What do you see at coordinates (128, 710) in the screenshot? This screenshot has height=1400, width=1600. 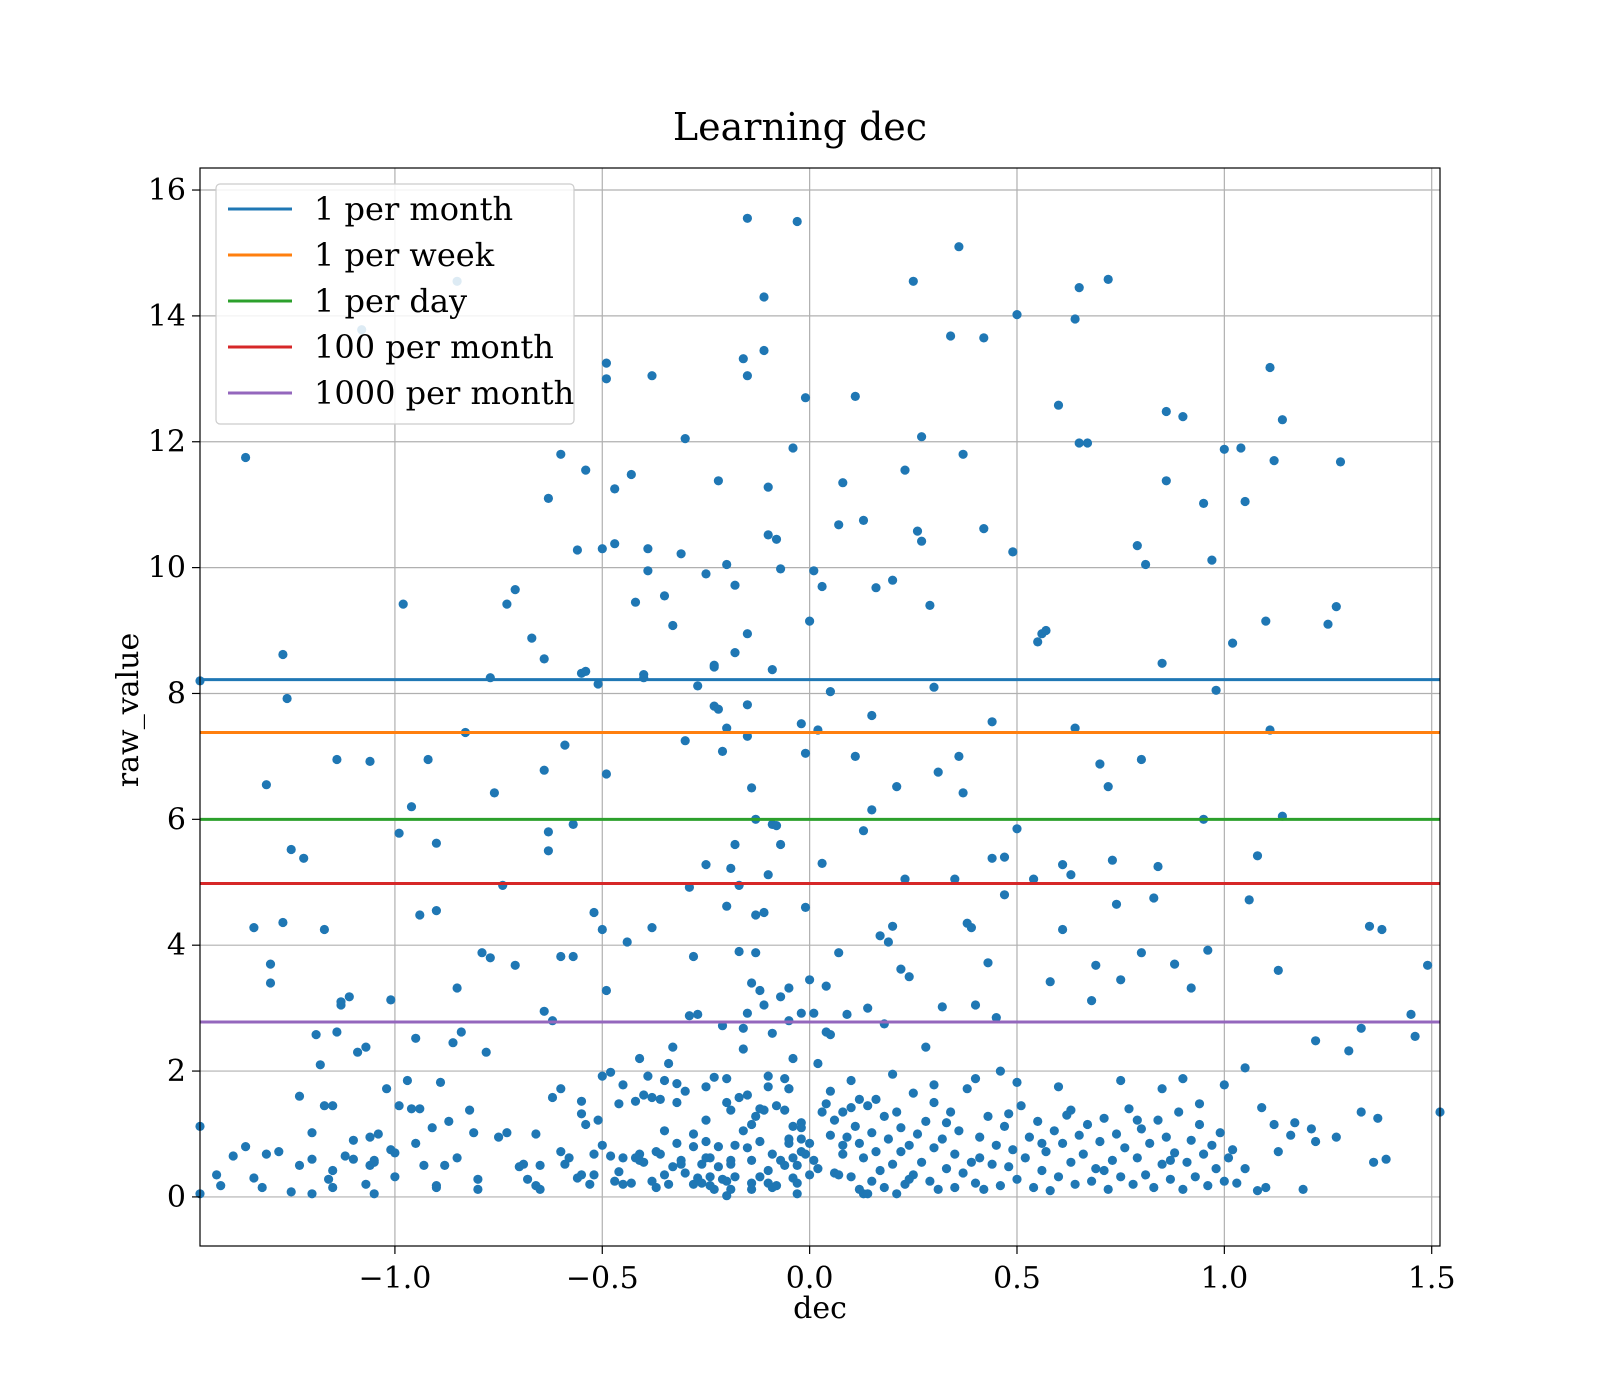 I see `y-axis-label: raw_value` at bounding box center [128, 710].